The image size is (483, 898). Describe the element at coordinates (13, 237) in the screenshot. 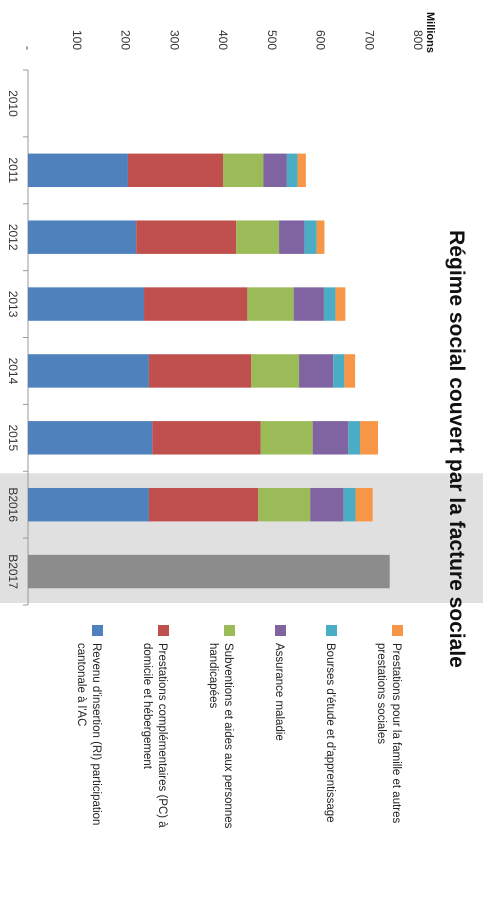

I see `x-tick-label: 2012` at that location.